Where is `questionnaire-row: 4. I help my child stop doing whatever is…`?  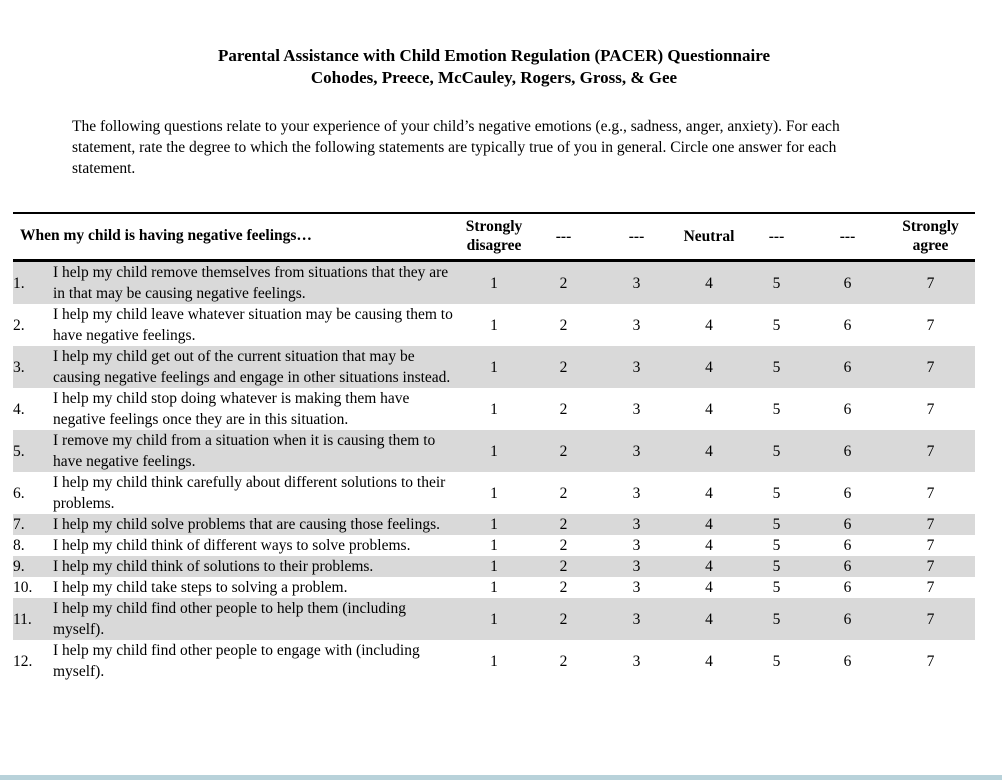
questionnaire-row: 4. I help my child stop doing whatever is… is located at coordinates (494, 409).